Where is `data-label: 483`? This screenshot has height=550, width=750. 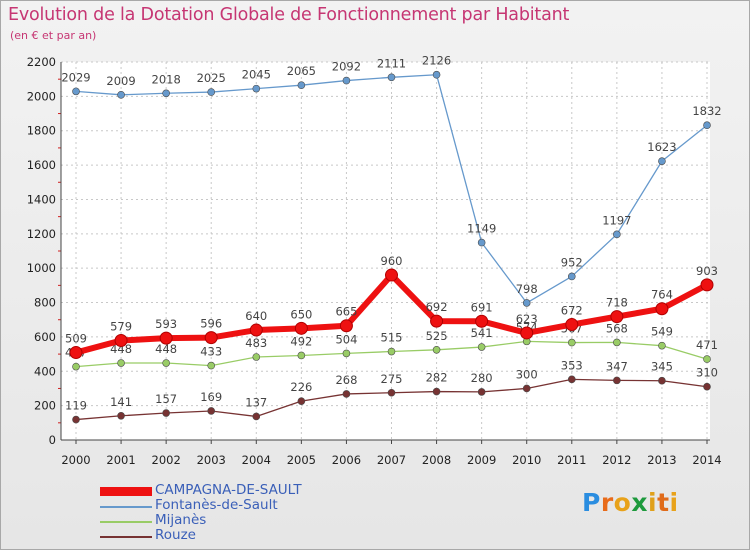
data-label: 483 is located at coordinates (256, 343).